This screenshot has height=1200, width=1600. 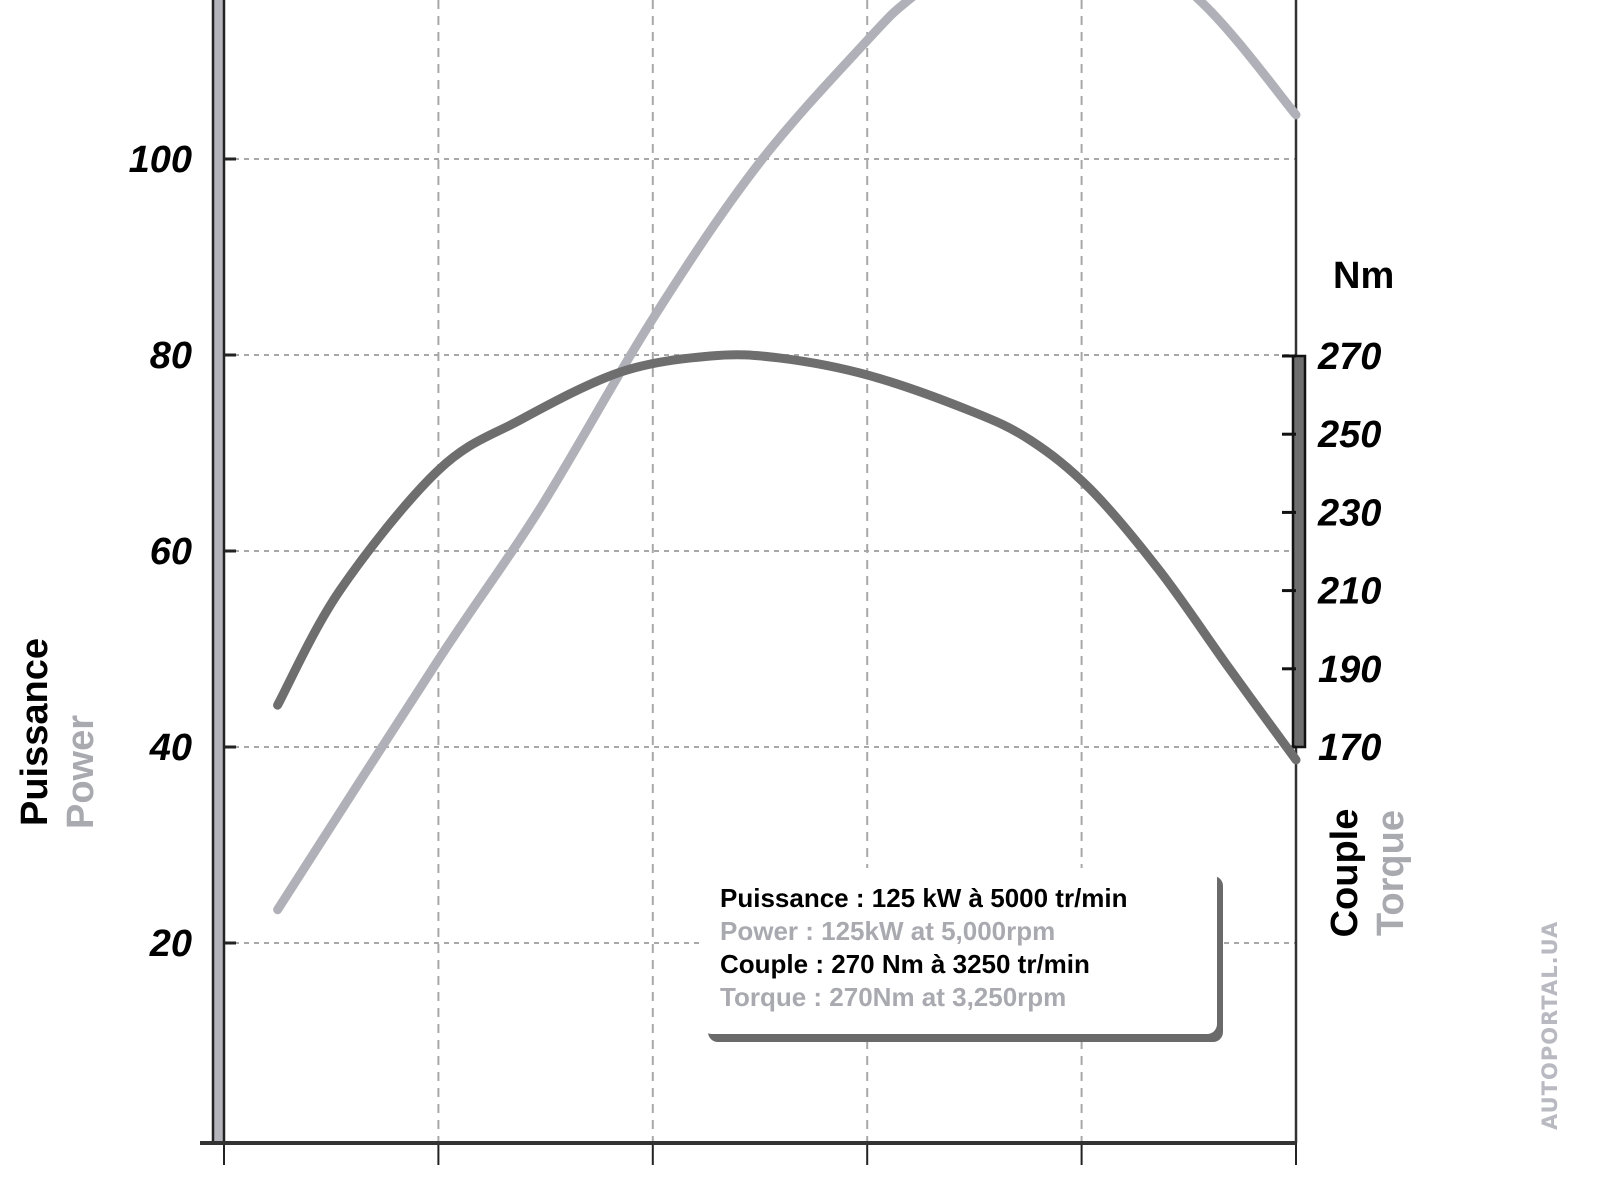 I want to click on left-axis-label-fr: Puissance, so click(x=35, y=732).